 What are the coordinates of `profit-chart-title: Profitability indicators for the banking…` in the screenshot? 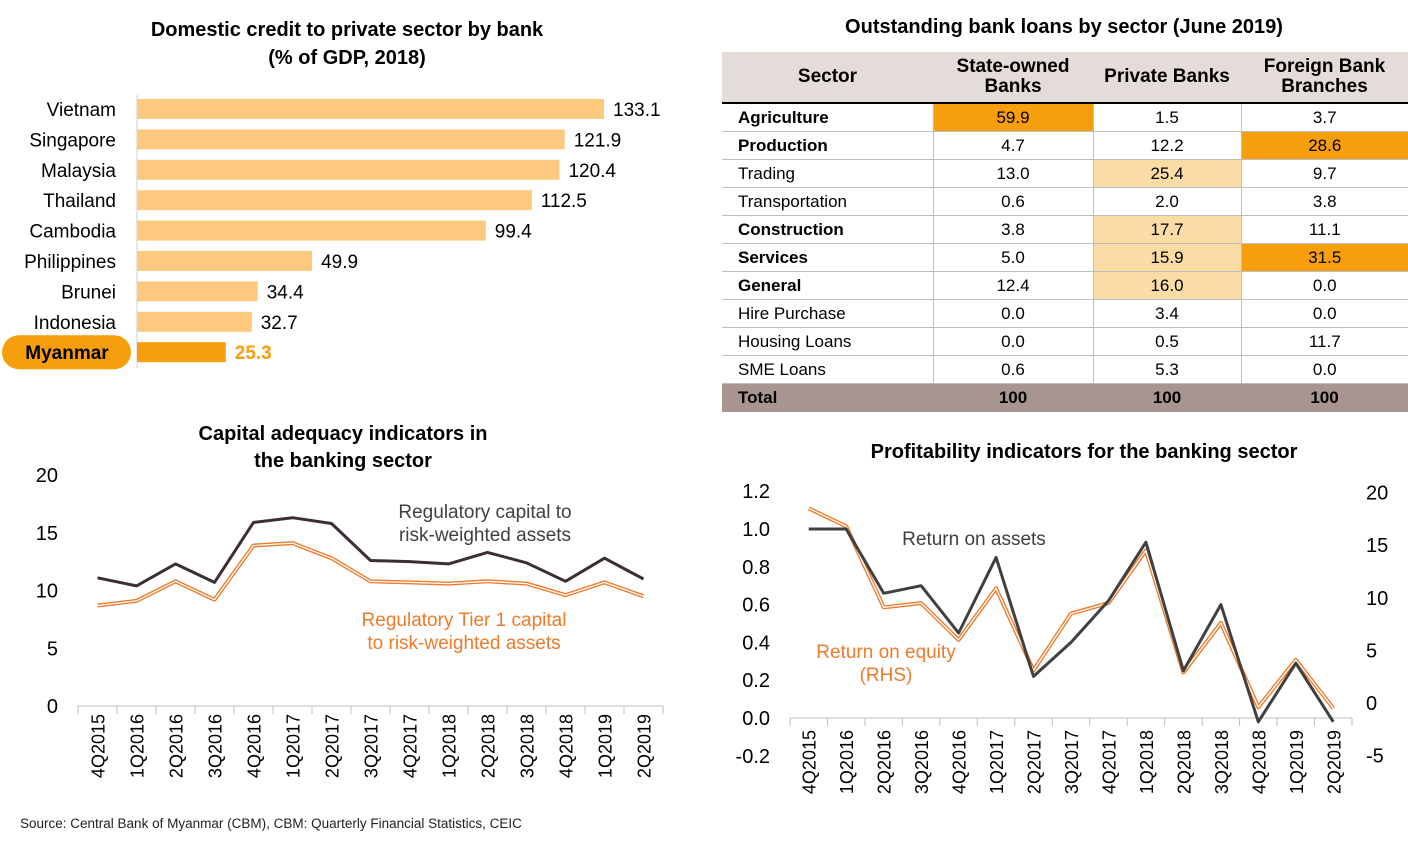 It's located at (1084, 452).